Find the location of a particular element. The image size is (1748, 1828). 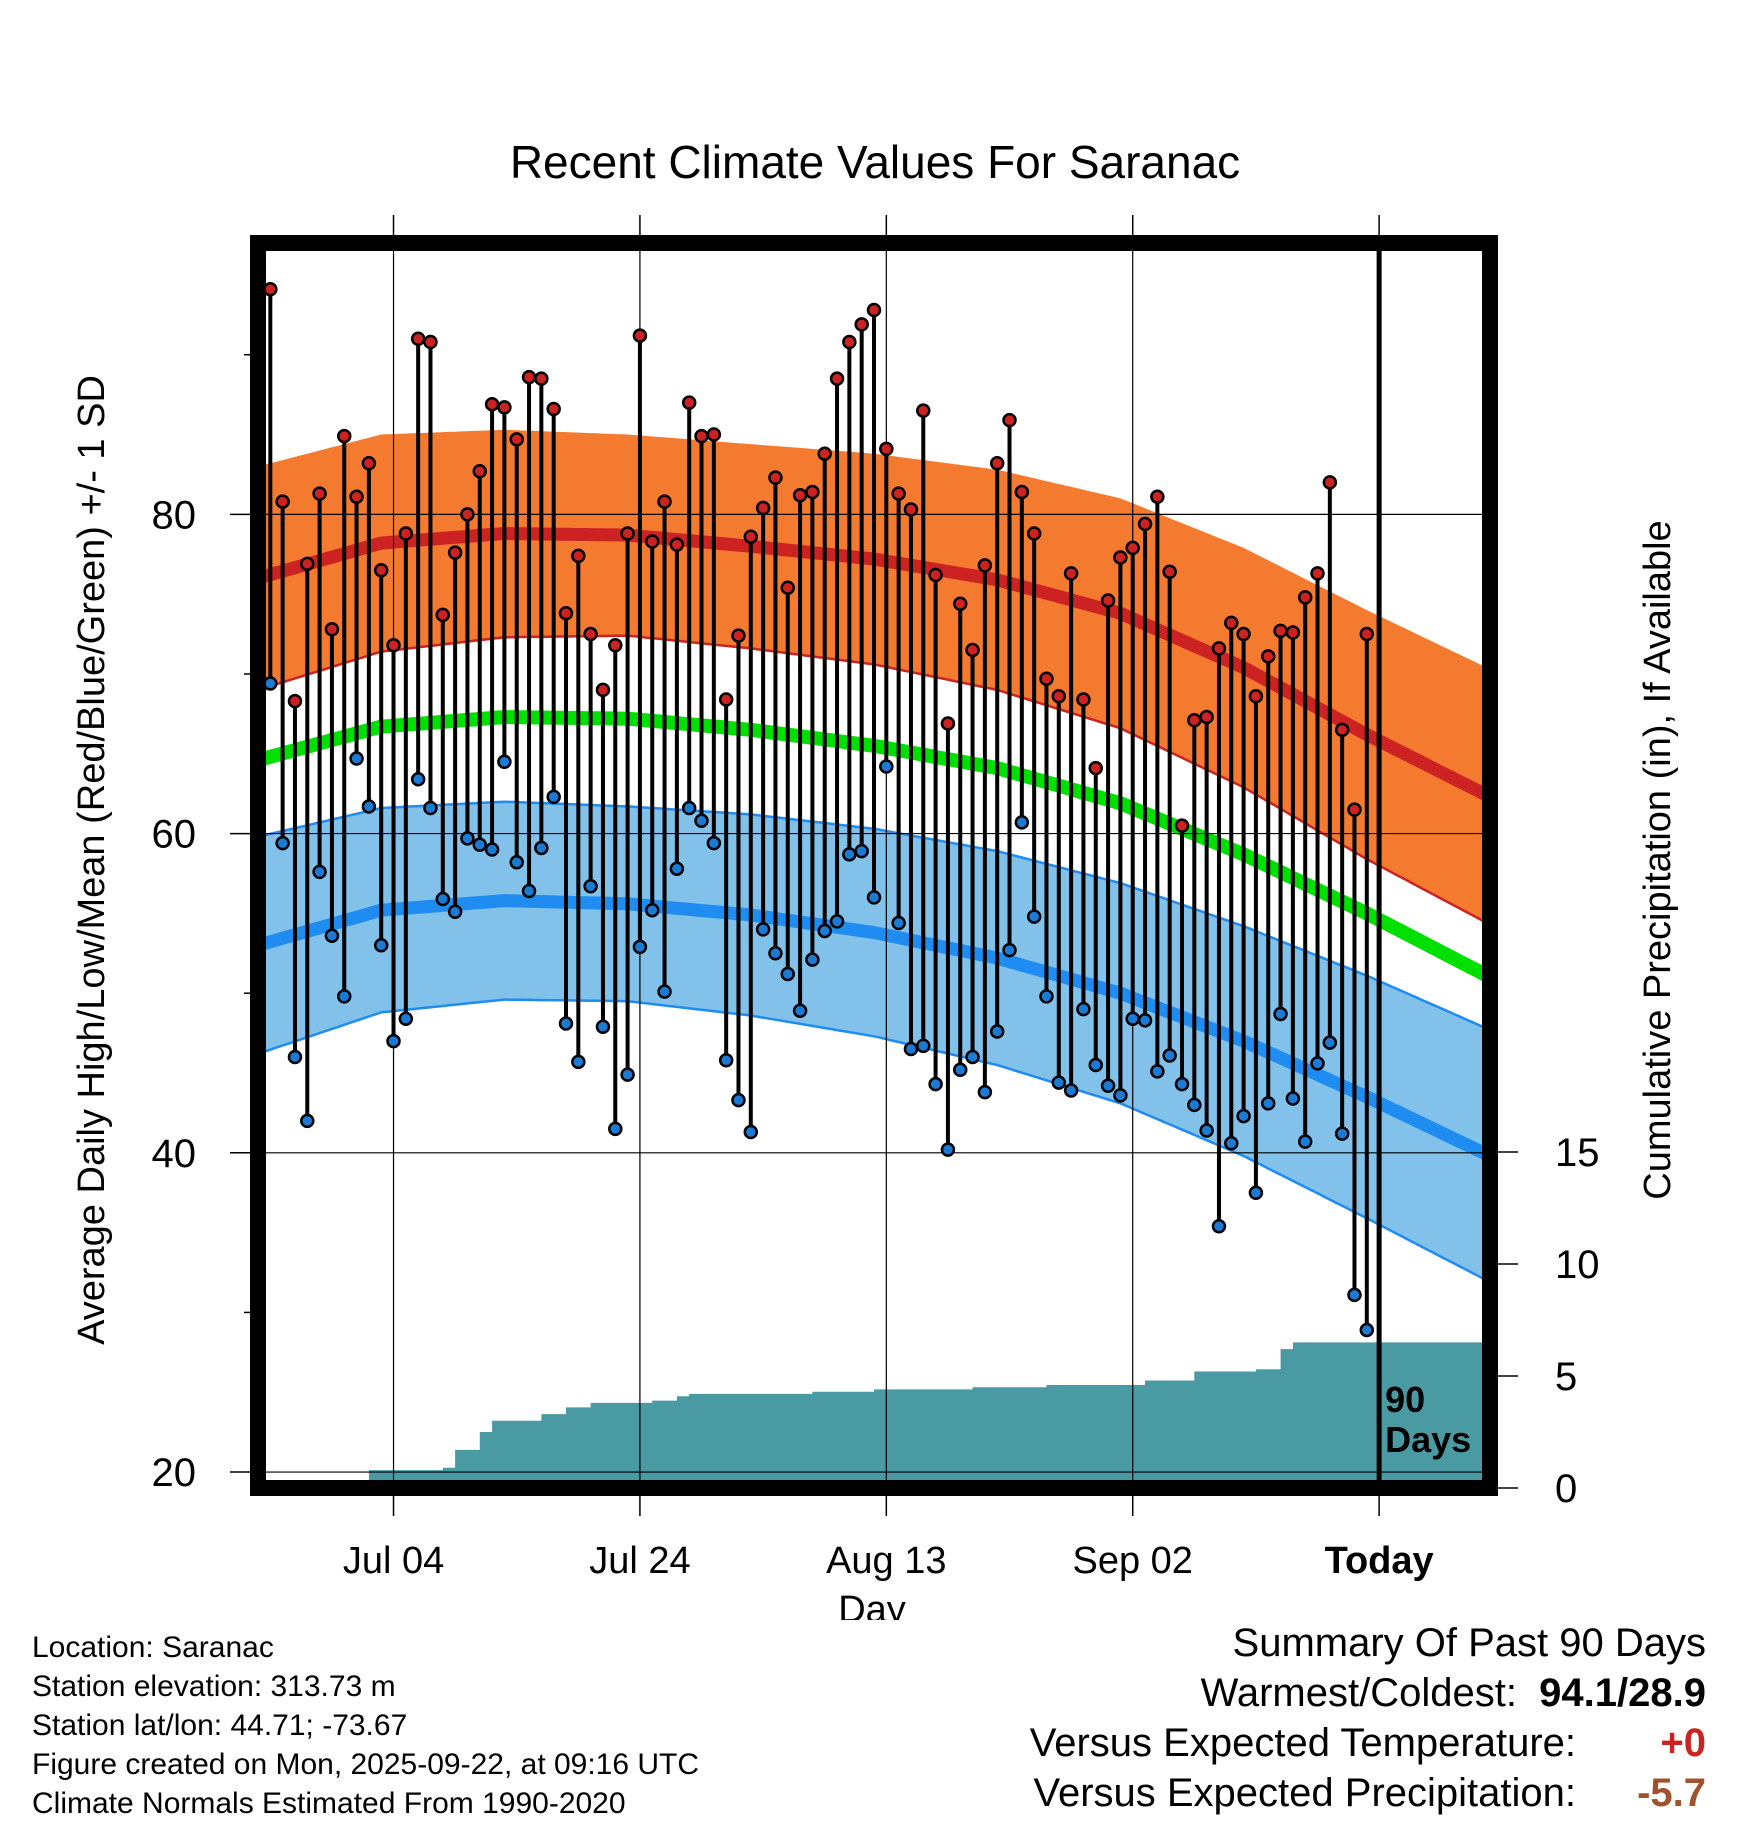

x-tick-label: Jul 24 is located at coordinates (639, 1561).